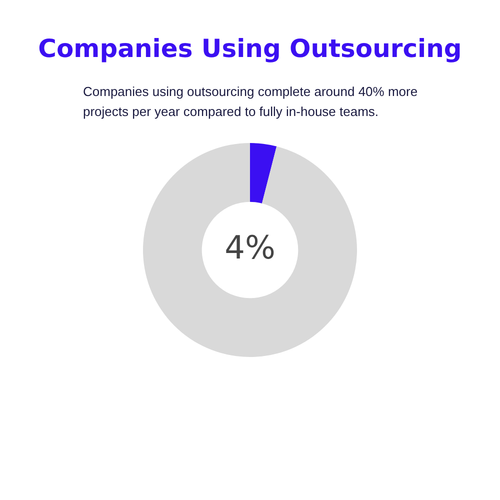 The width and height of the screenshot is (500, 500). I want to click on chart-subtitle: Companies using outsourcing complete around 40% more projects per year compared to fully in-house teams., so click(251, 102).